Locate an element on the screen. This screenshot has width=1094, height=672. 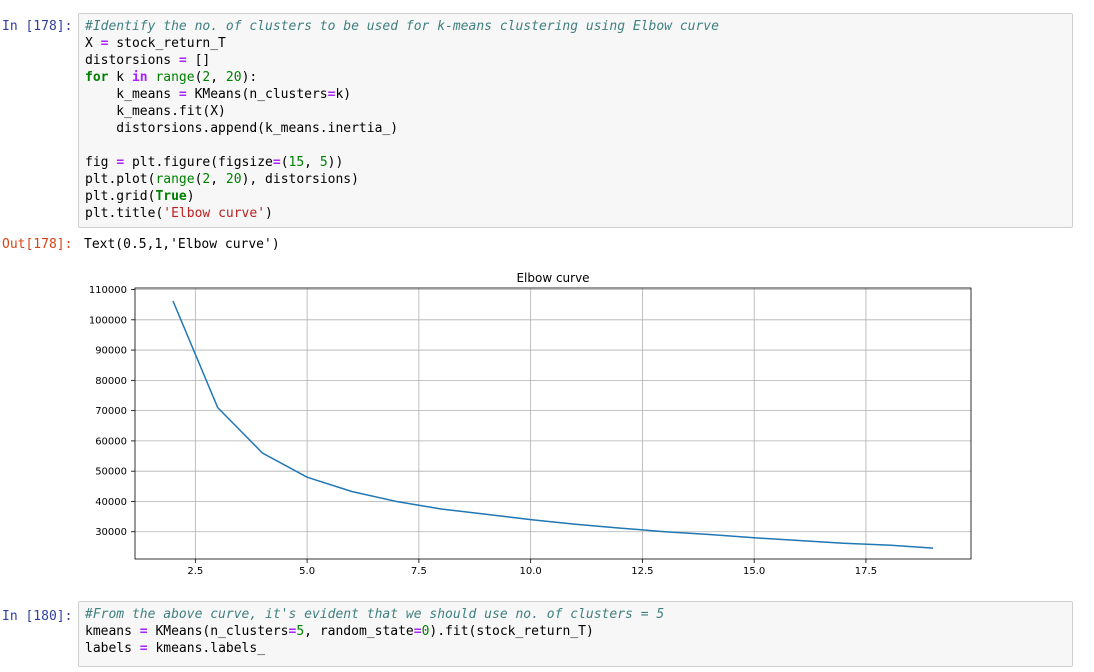
x-tick-label: 10.0 is located at coordinates (531, 571).